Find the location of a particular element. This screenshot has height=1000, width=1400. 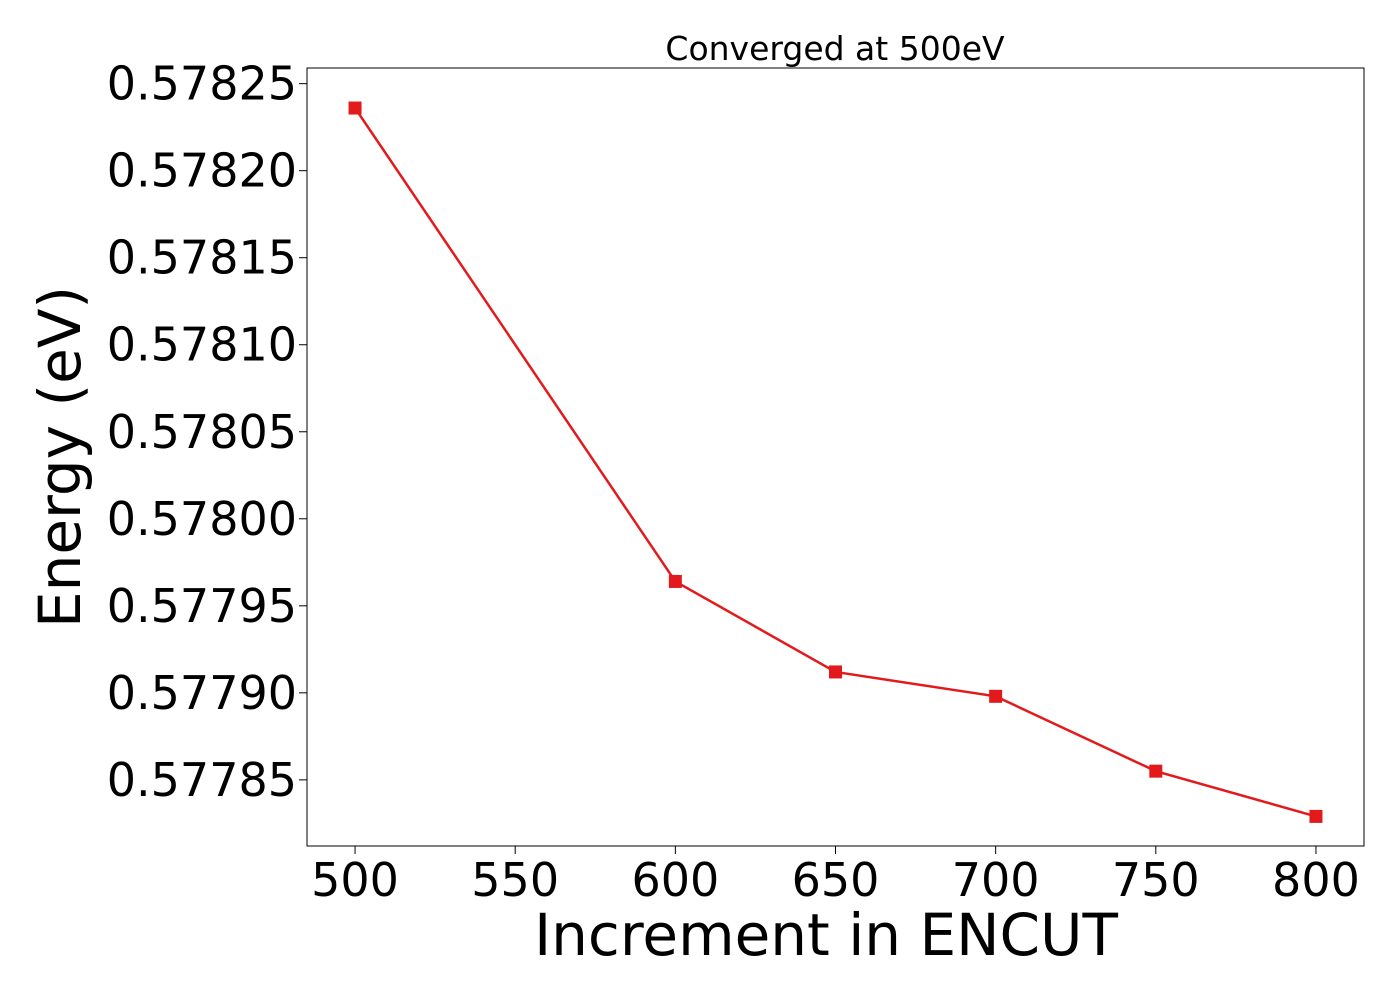

x-tick-label: 800 is located at coordinates (1316, 880).